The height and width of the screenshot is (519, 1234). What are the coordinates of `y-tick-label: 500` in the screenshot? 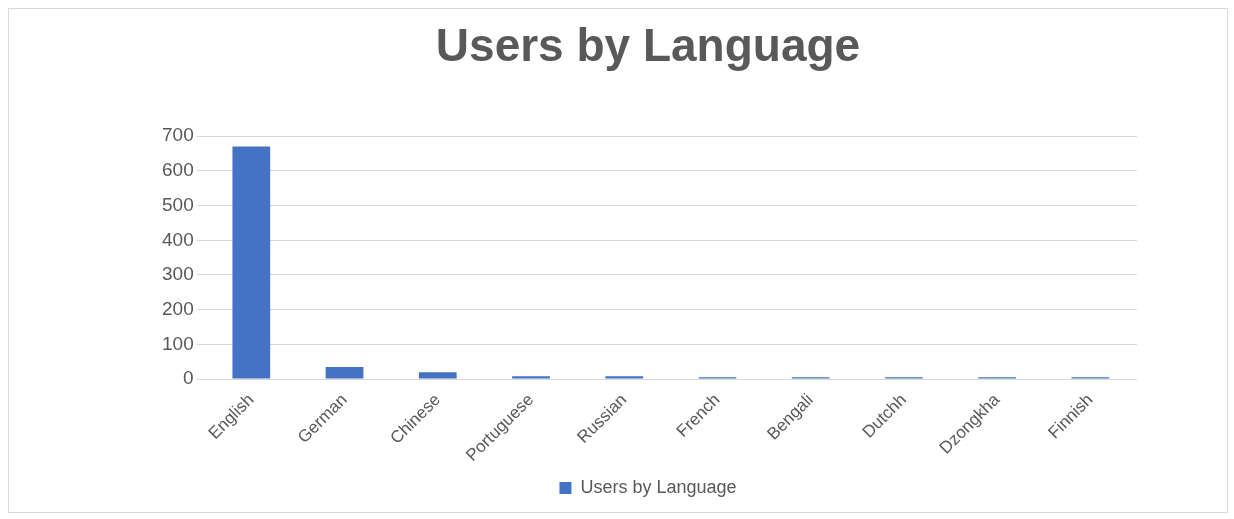 It's located at (178, 204).